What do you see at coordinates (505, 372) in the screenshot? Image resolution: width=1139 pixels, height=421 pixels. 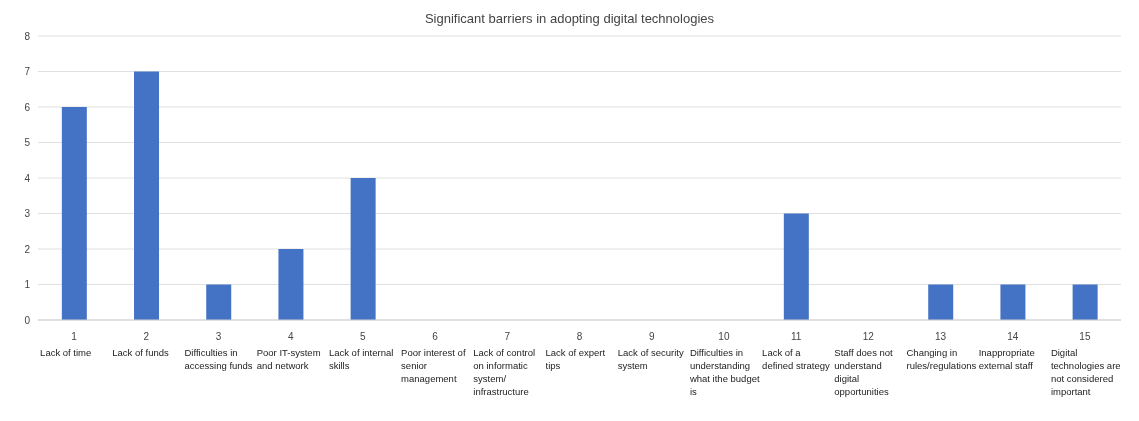 I see `text: Lack of control on informatic system/ infrastructure` at bounding box center [505, 372].